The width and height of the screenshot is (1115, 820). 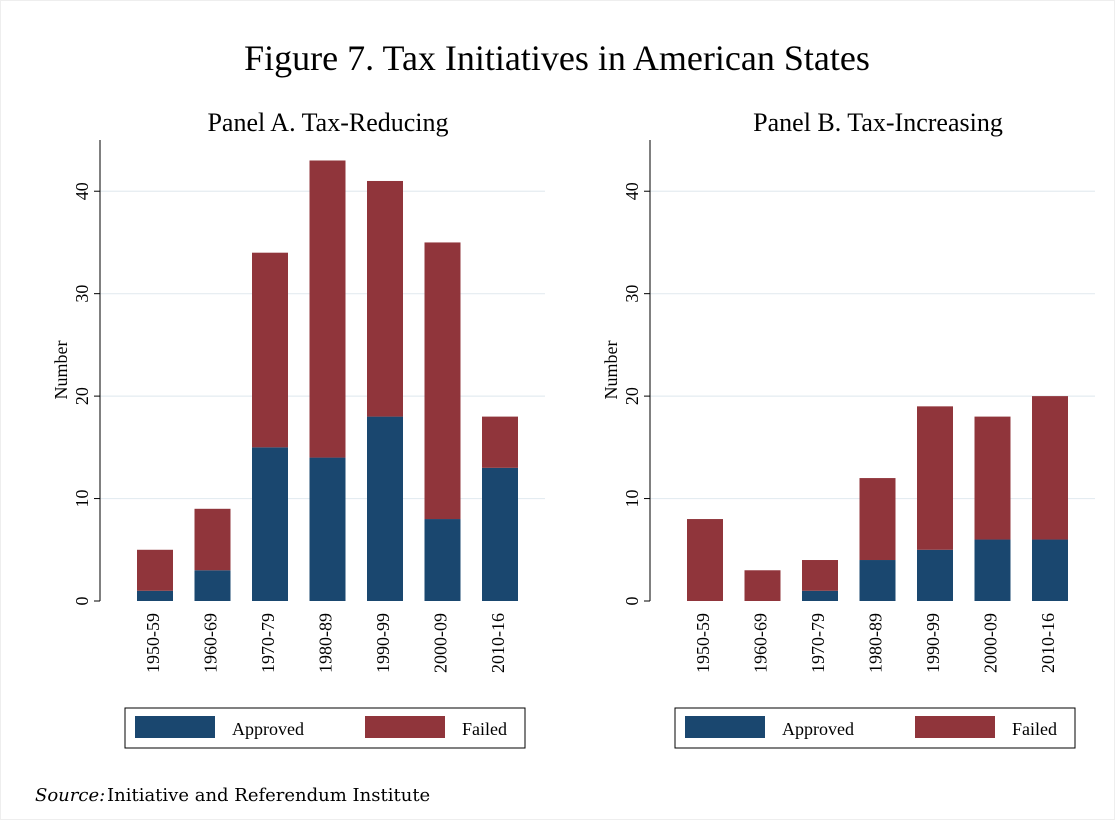 What do you see at coordinates (878, 122) in the screenshot?
I see `panel-title: Panel B. Tax-Increasing` at bounding box center [878, 122].